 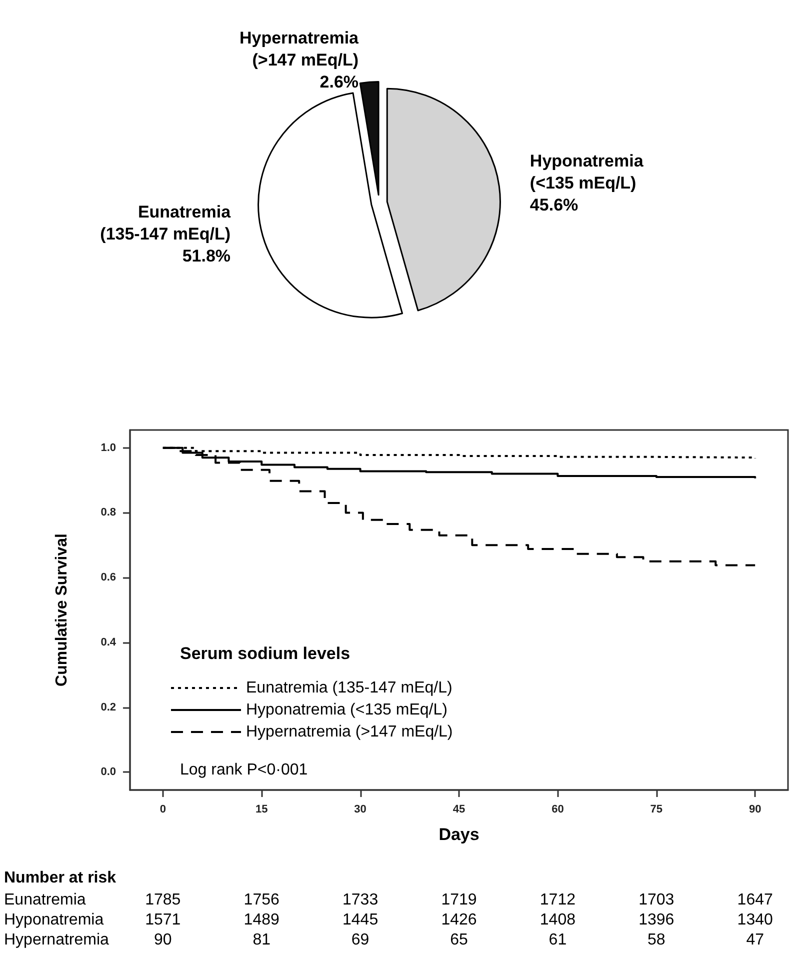 What do you see at coordinates (265, 653) in the screenshot?
I see `legend-title: Serum sodium levels` at bounding box center [265, 653].